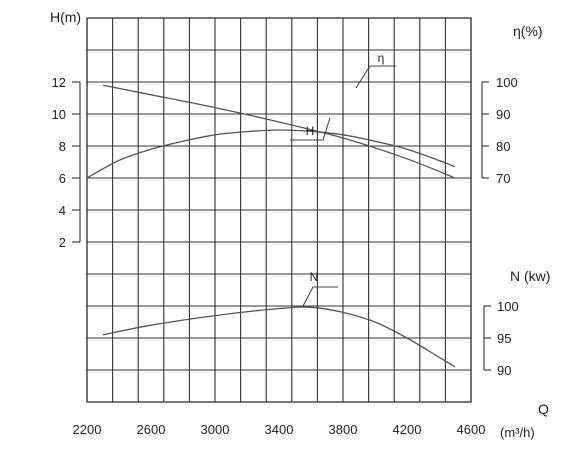 This screenshot has width=565, height=461. I want to click on head-leader-line, so click(310, 129).